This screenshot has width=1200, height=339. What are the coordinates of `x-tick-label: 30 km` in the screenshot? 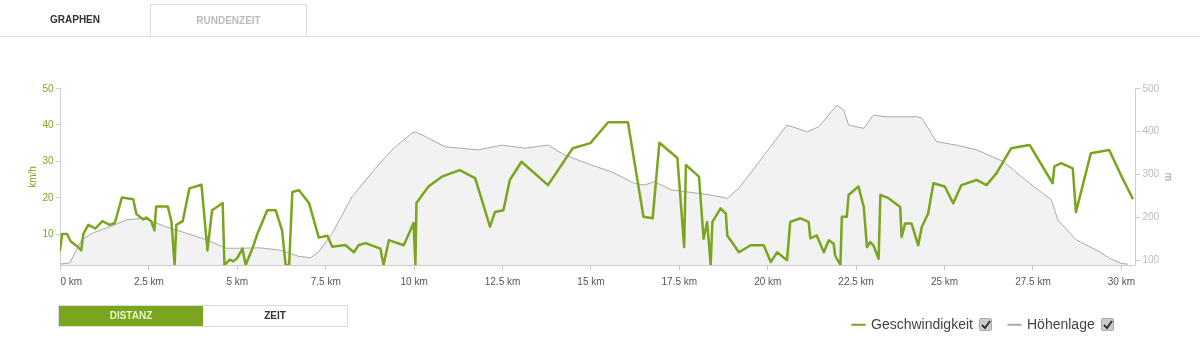 It's located at (1121, 281).